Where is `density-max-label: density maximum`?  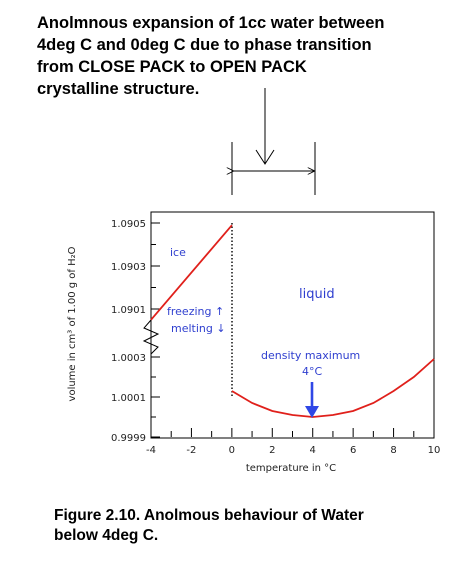
density-max-label: density maximum is located at coordinates (310, 355).